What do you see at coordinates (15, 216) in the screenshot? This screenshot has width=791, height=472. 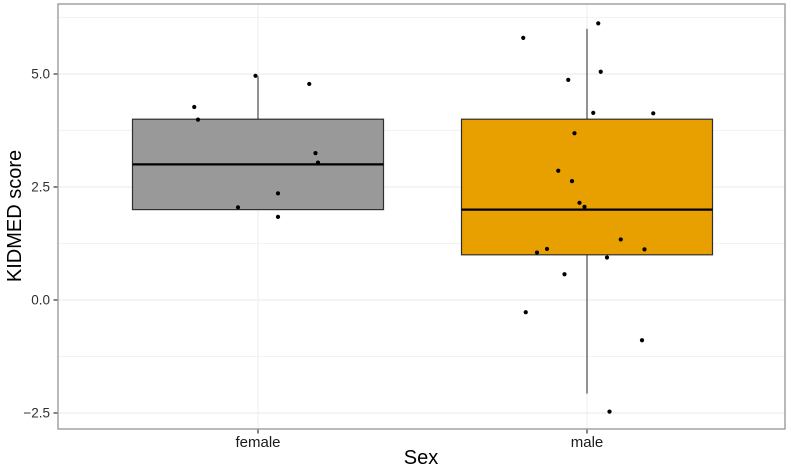 I see `y-axis-title: KIDMED score` at bounding box center [15, 216].